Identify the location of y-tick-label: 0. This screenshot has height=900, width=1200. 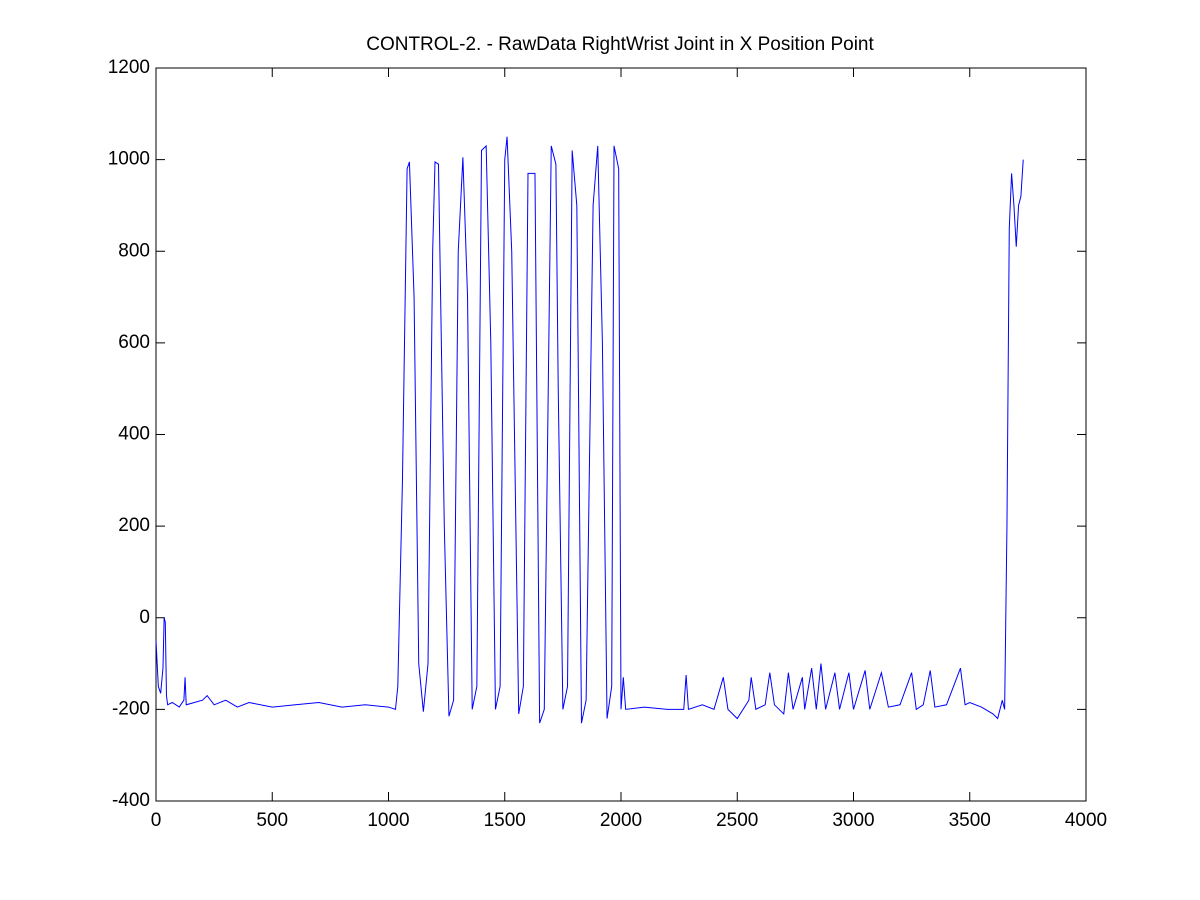
(144, 617).